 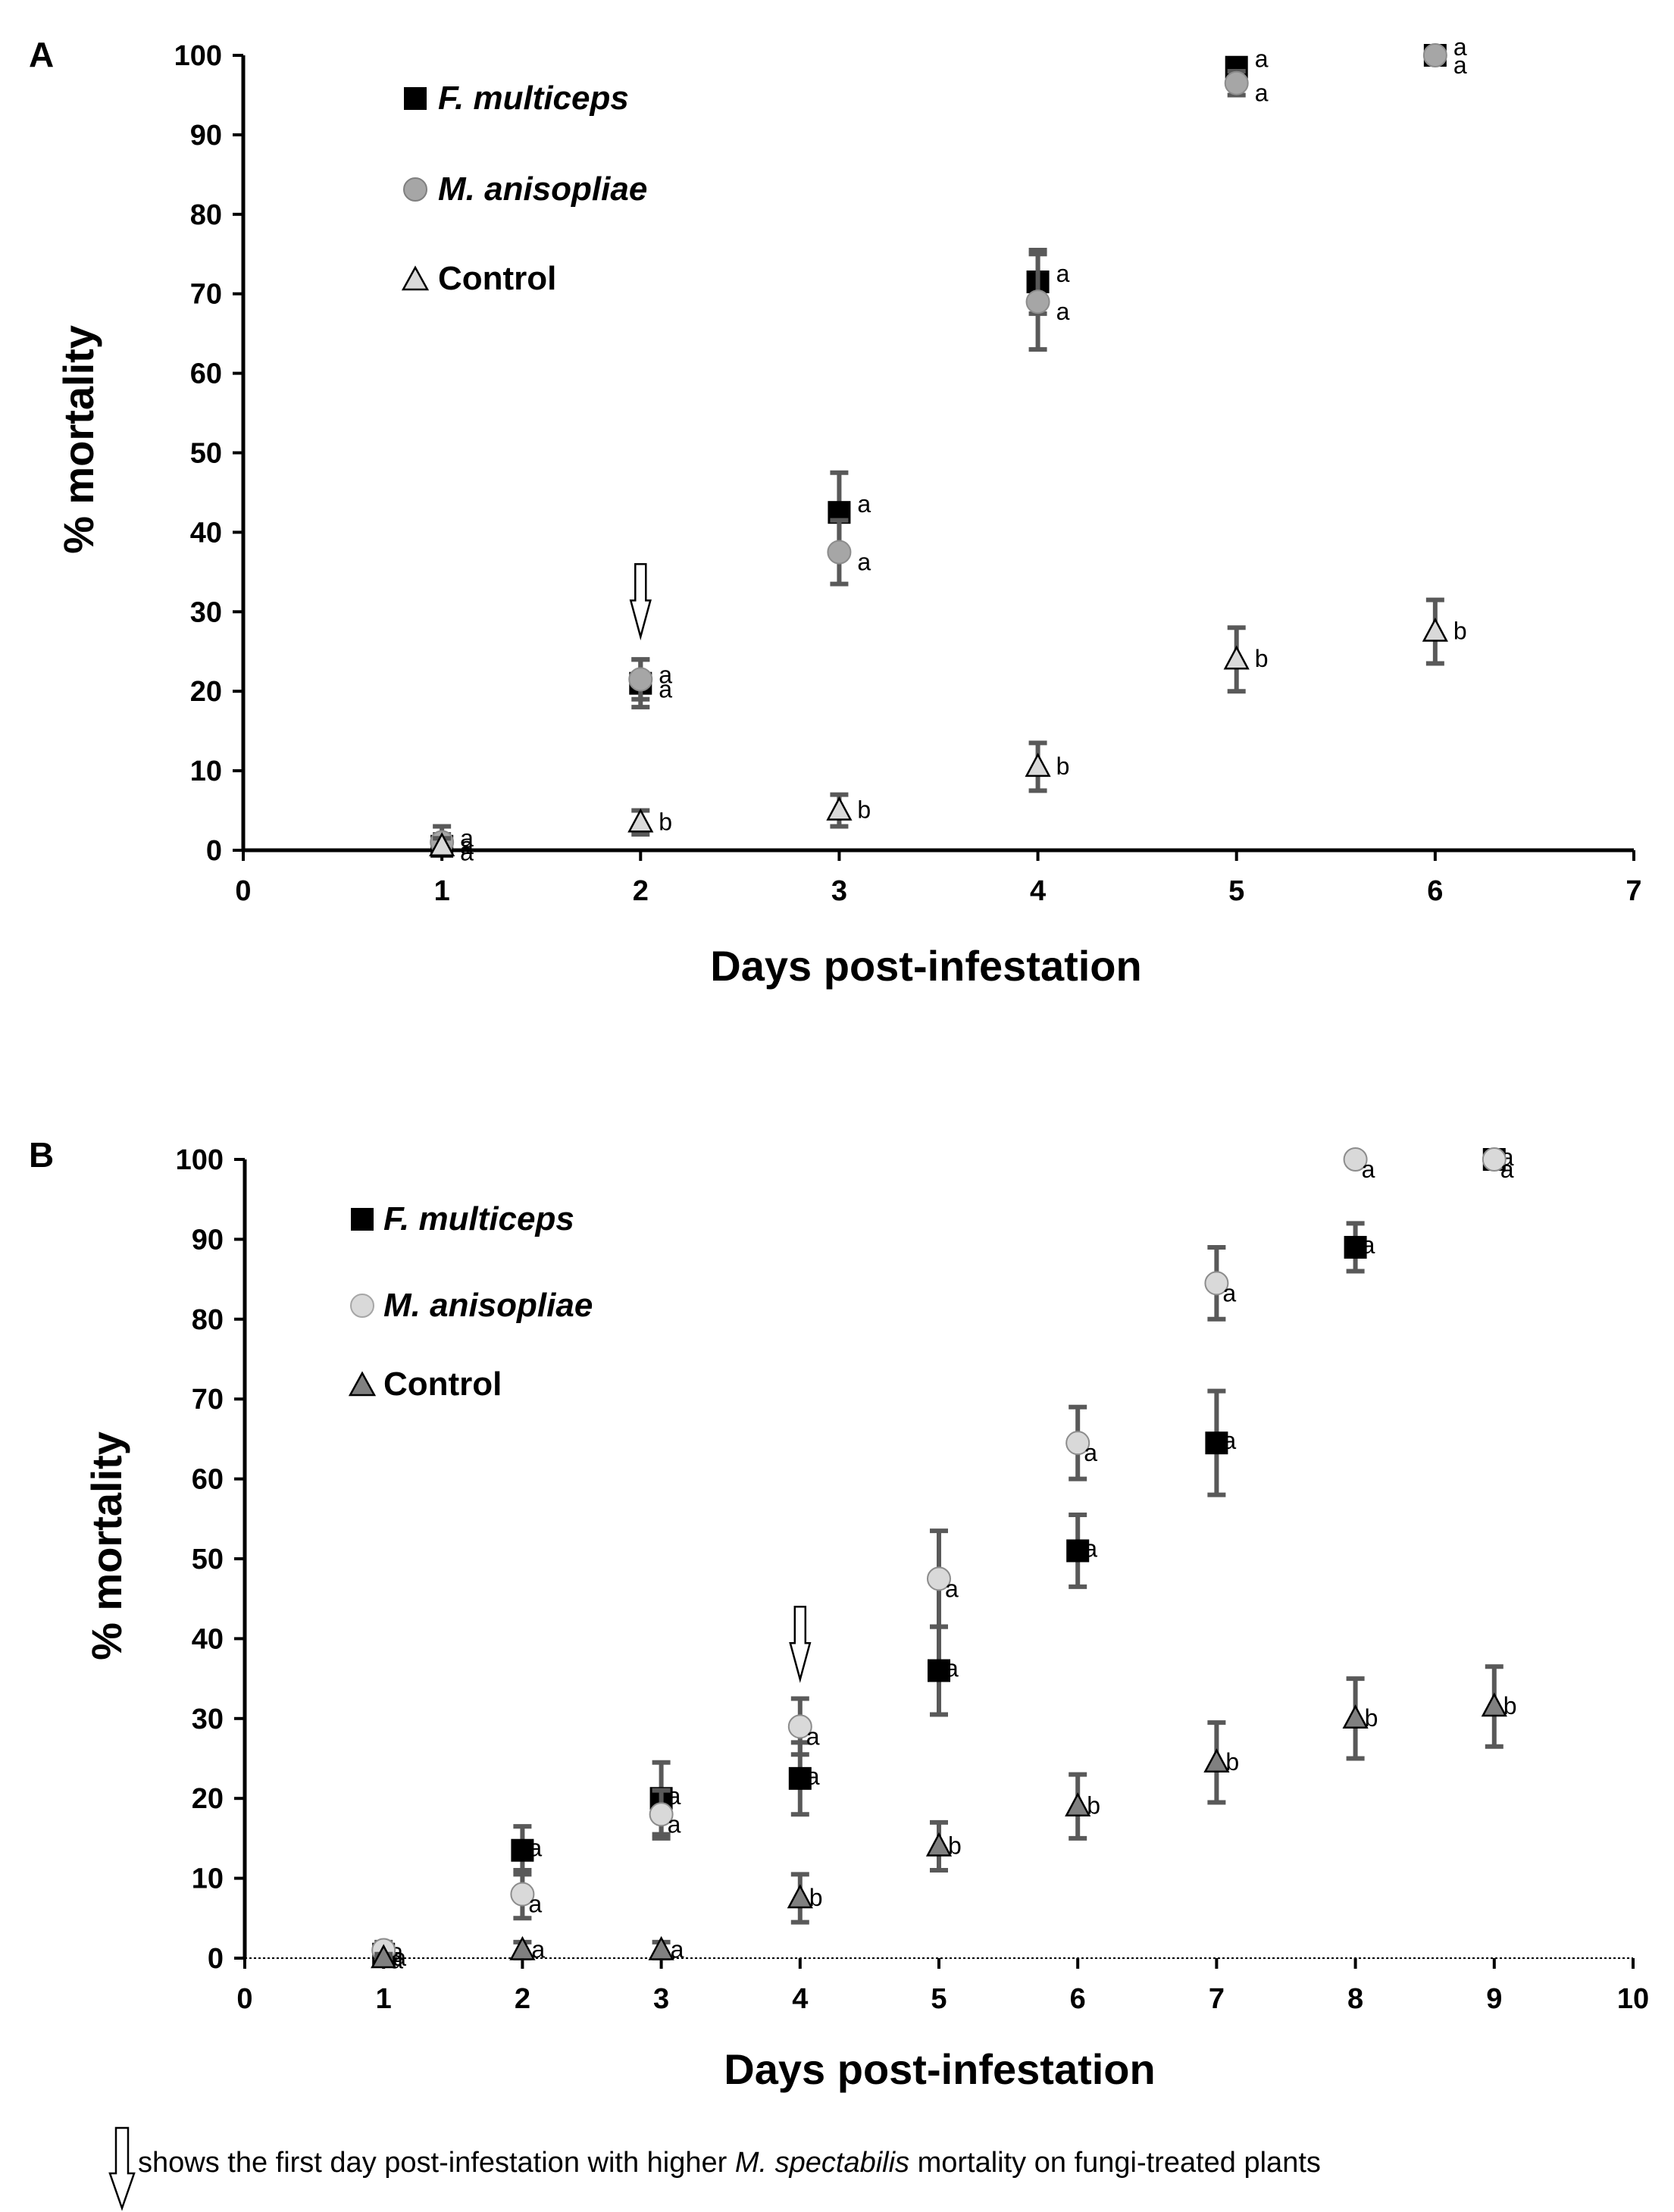 I want to click on panel-b-y-tick-label: 90, so click(x=208, y=1240).